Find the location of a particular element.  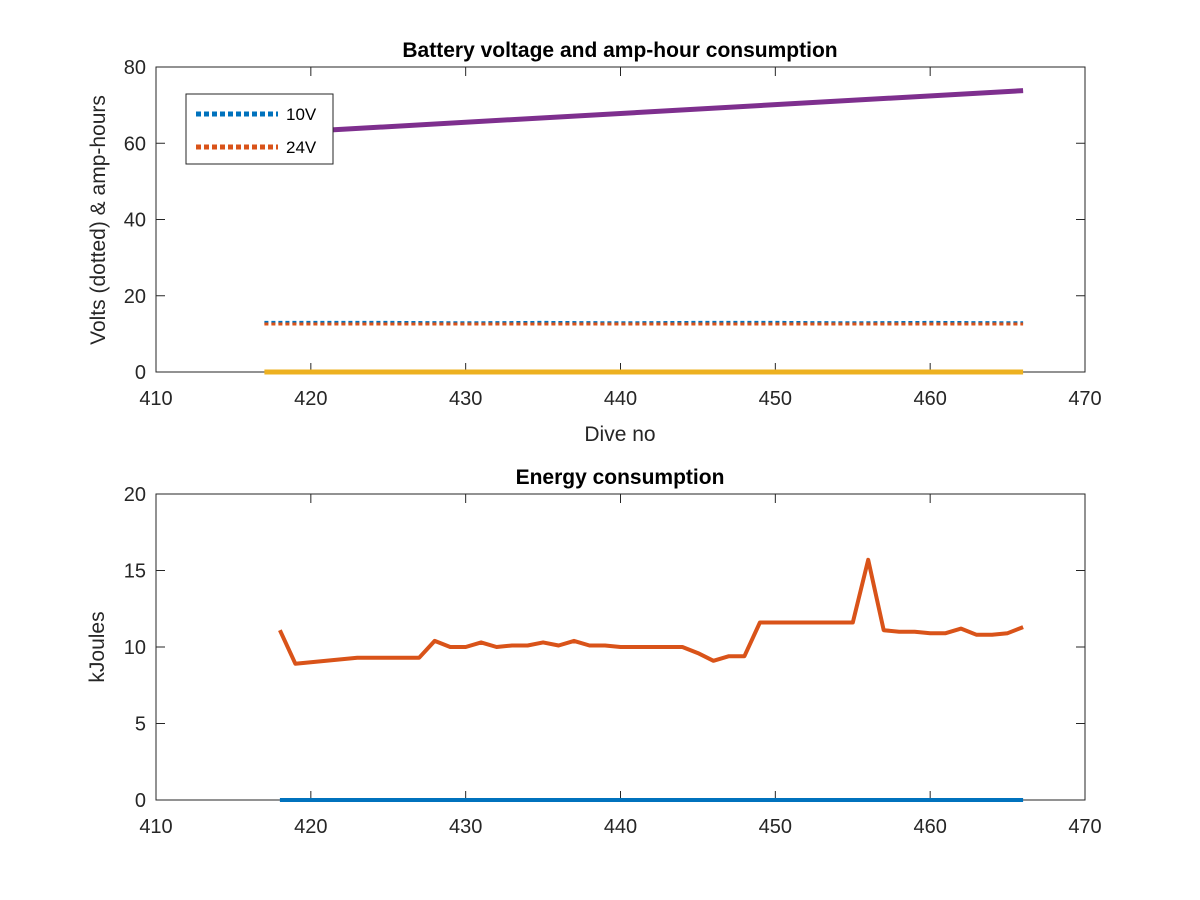

legend-label-10v: 10V is located at coordinates (301, 114).